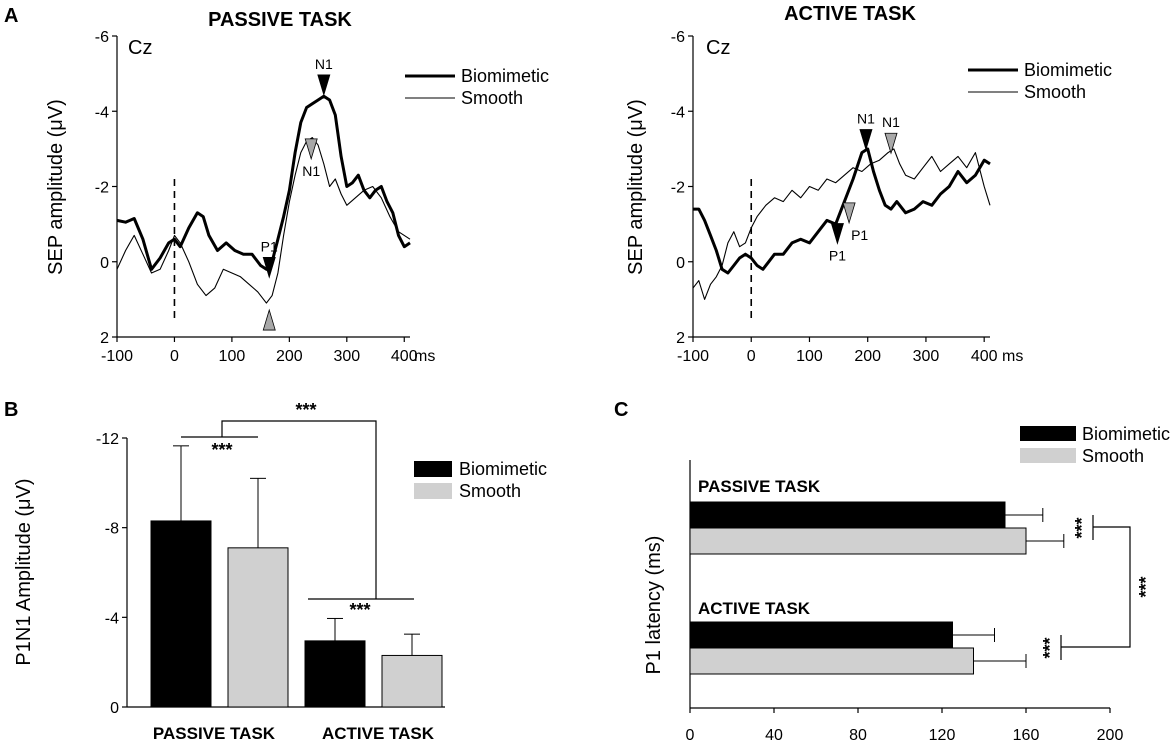  I want to click on y-axis-label-active: SEP amplitude (μV), so click(636, 187).